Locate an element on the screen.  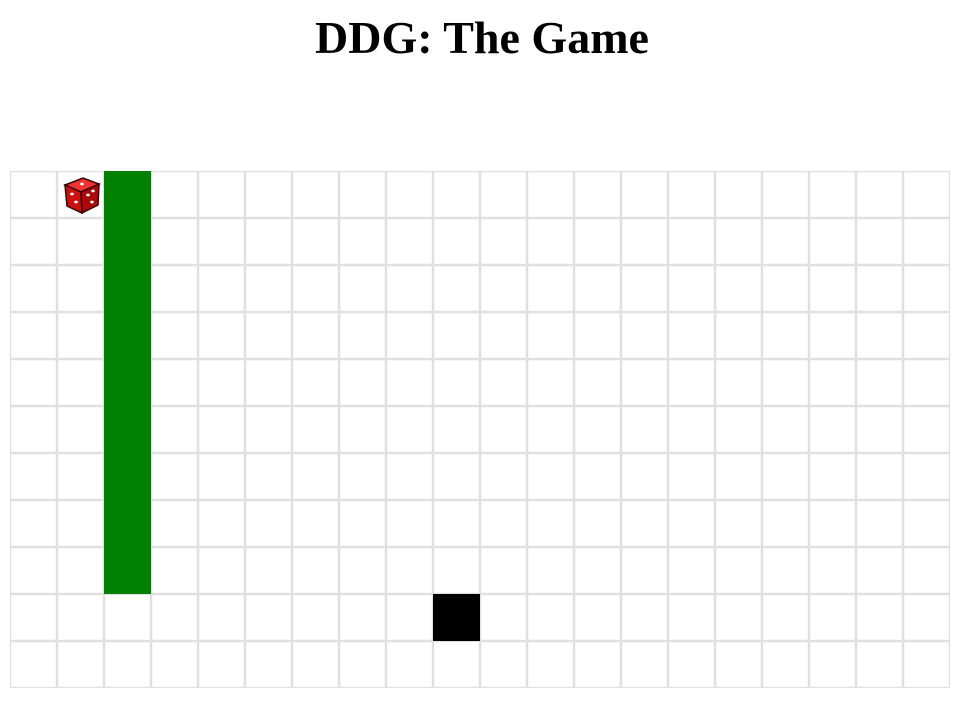
player is located at coordinates (82, 196).